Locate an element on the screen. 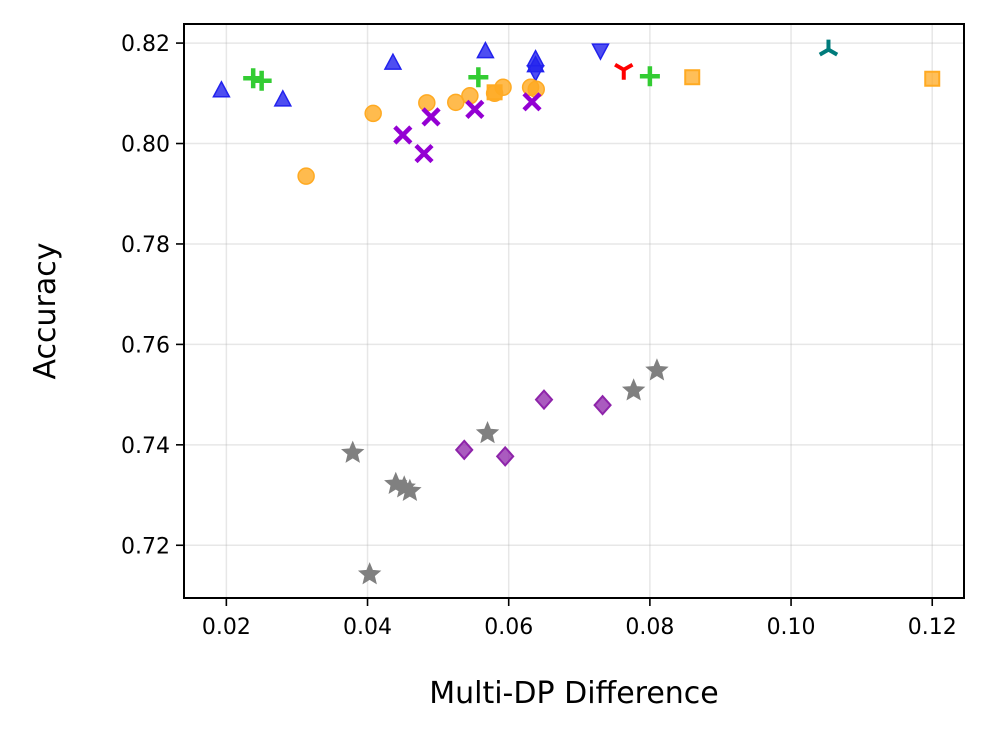  y-tick-label: 0.72 is located at coordinates (145, 546).